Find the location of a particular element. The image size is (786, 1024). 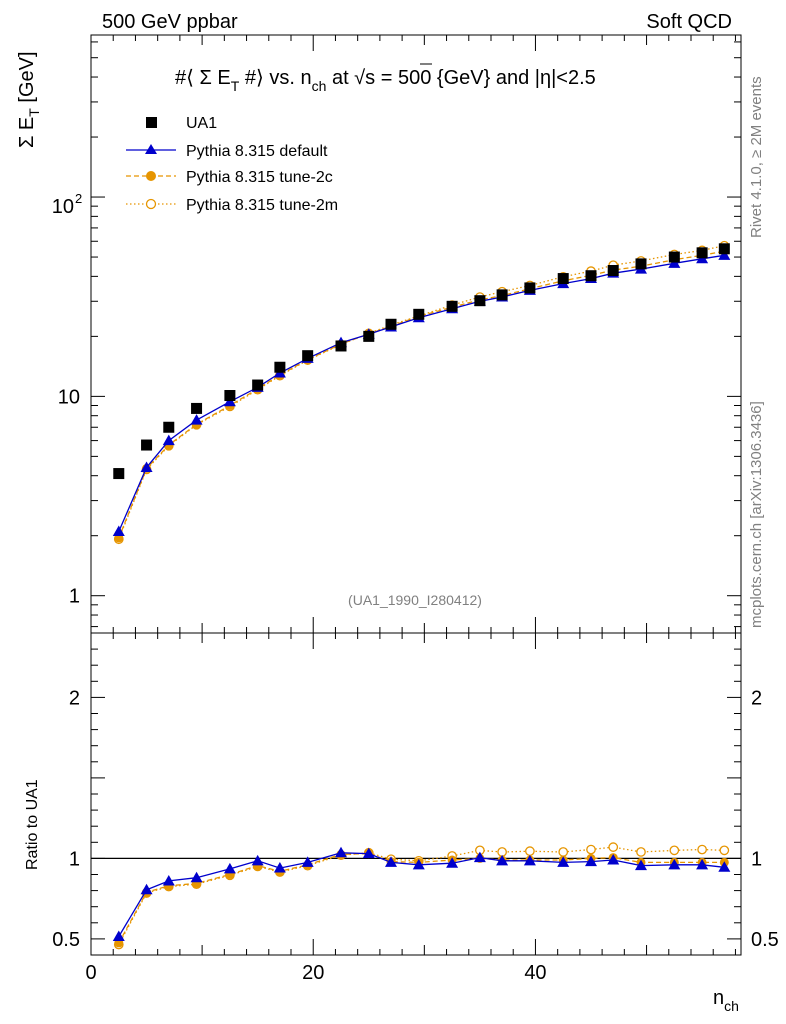

y-tick-label-100-exponent: 2 is located at coordinates (78, 198).